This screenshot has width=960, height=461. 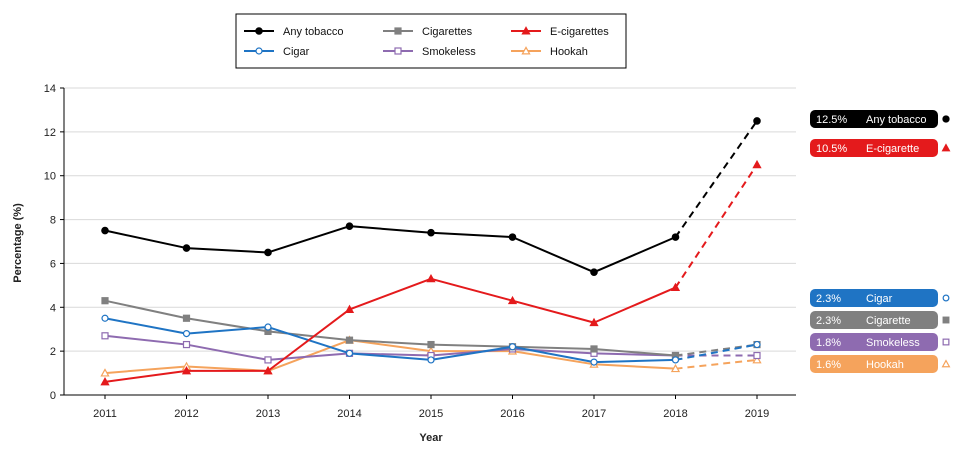 I want to click on series-cigar, so click(x=431, y=340).